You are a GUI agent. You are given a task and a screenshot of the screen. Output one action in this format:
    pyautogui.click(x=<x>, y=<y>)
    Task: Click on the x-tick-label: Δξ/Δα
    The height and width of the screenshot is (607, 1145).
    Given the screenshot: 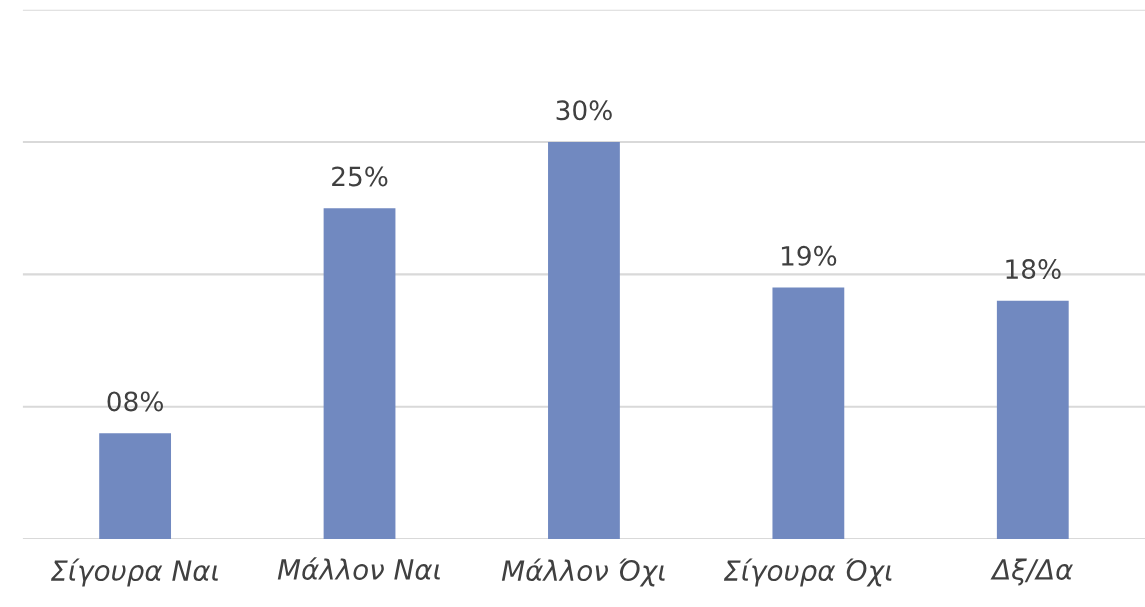 What is the action you would take?
    pyautogui.click(x=1031, y=572)
    